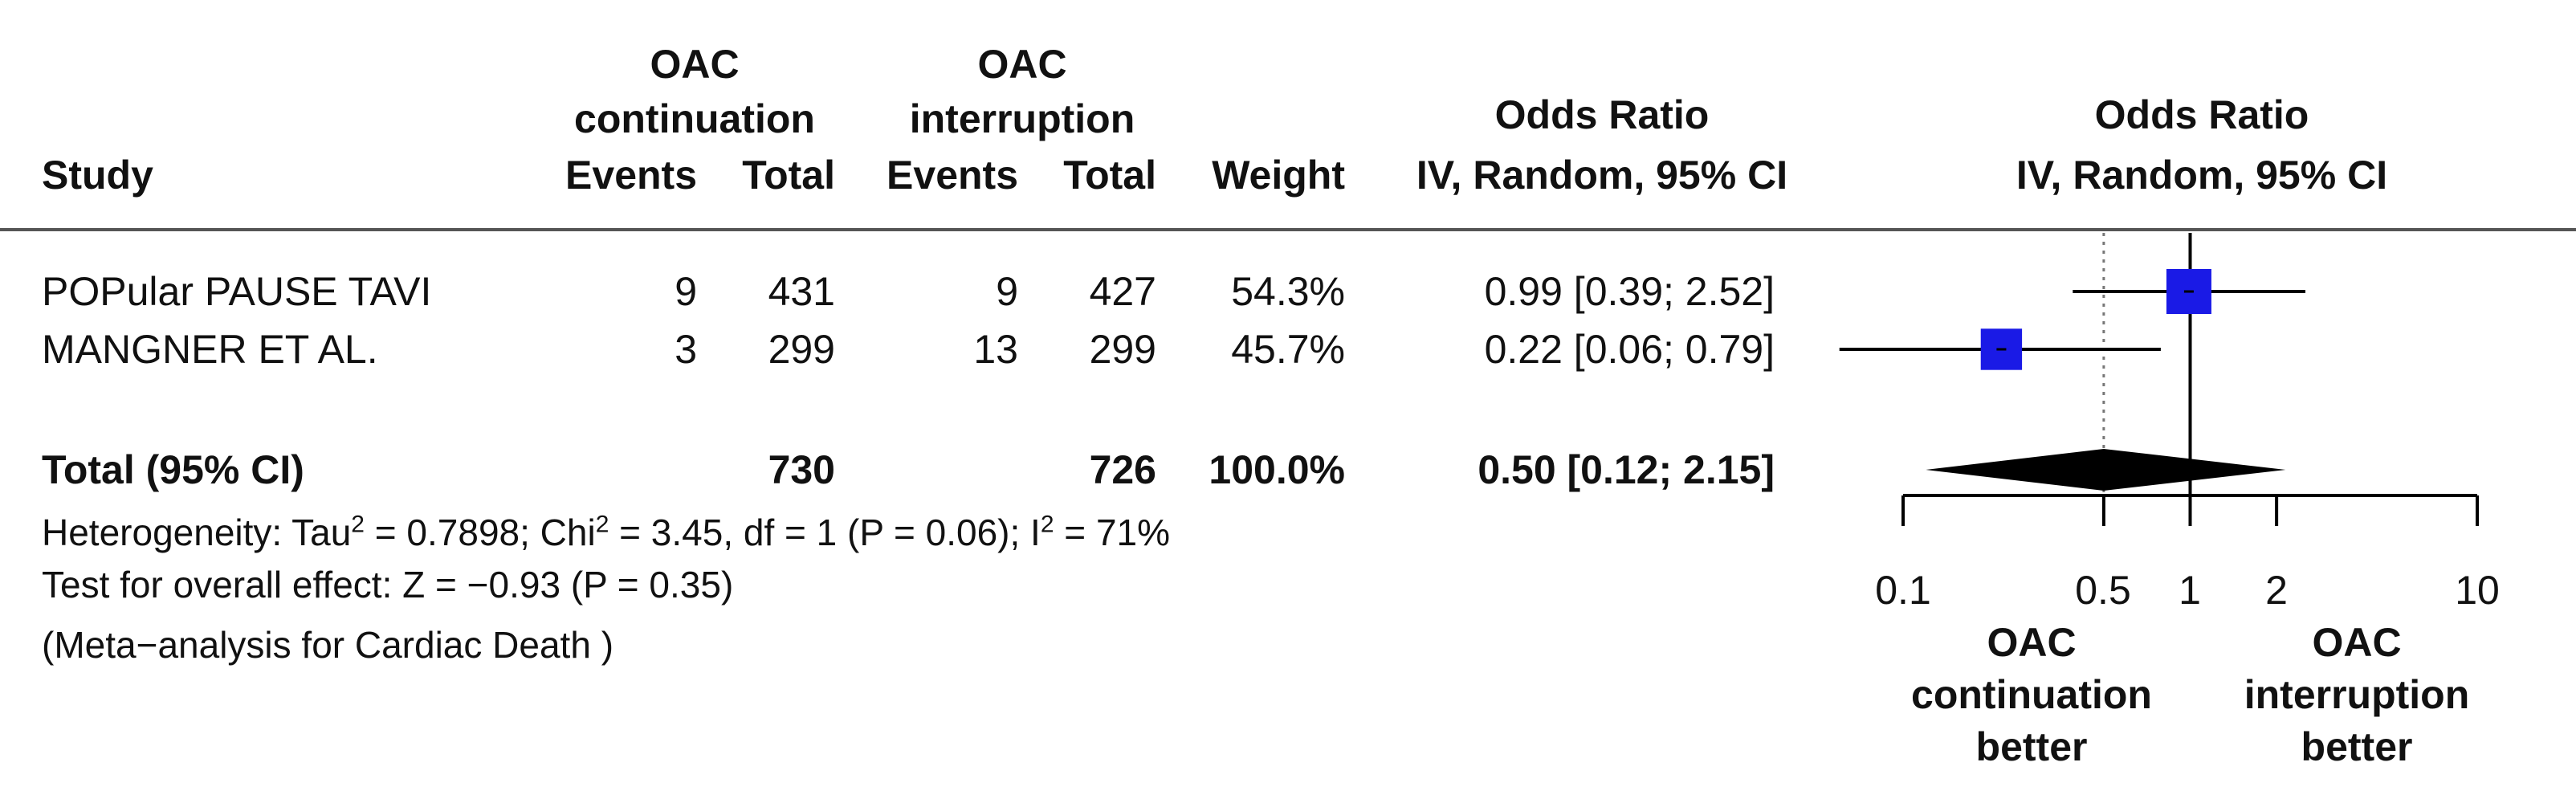 Image resolution: width=2576 pixels, height=795 pixels. Describe the element at coordinates (1288, 349) in the screenshot. I see `study-weight: 45.7%` at that location.